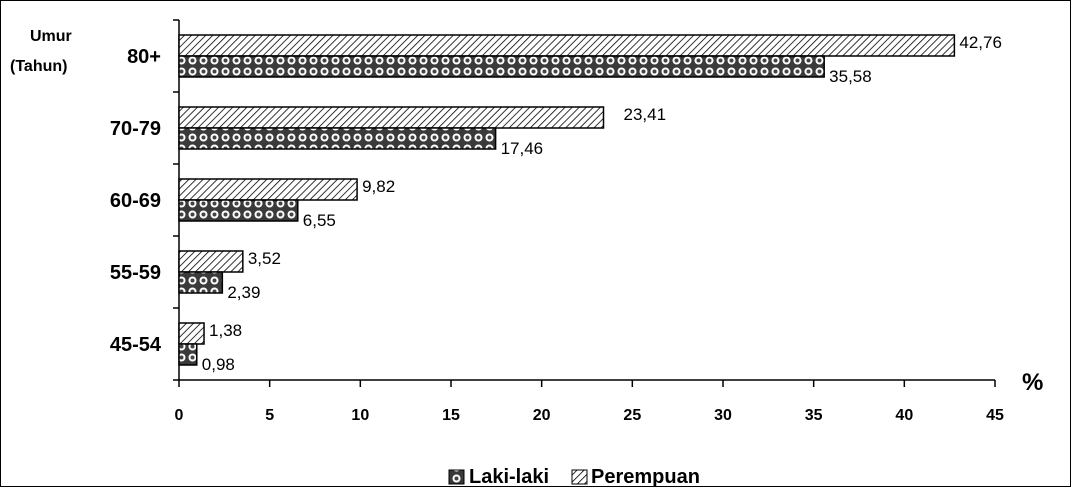 The height and width of the screenshot is (487, 1071). What do you see at coordinates (225, 330) in the screenshot?
I see `data-label-perempuan: 1,38` at bounding box center [225, 330].